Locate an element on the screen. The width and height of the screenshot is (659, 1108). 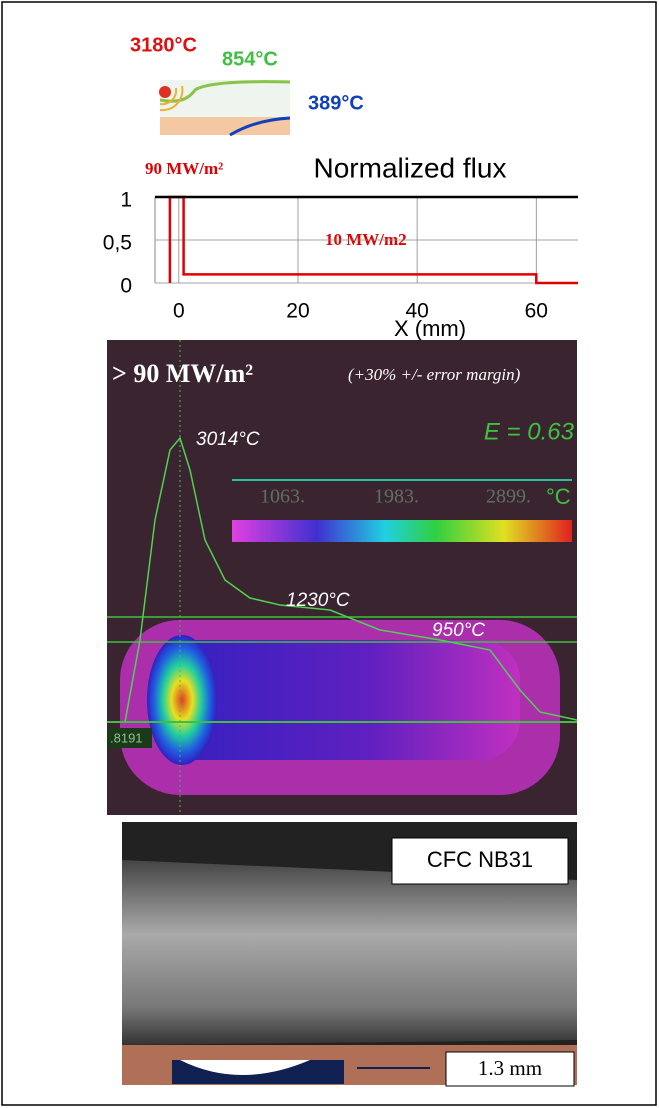
y-tick-label: 0,5 is located at coordinates (117, 243).